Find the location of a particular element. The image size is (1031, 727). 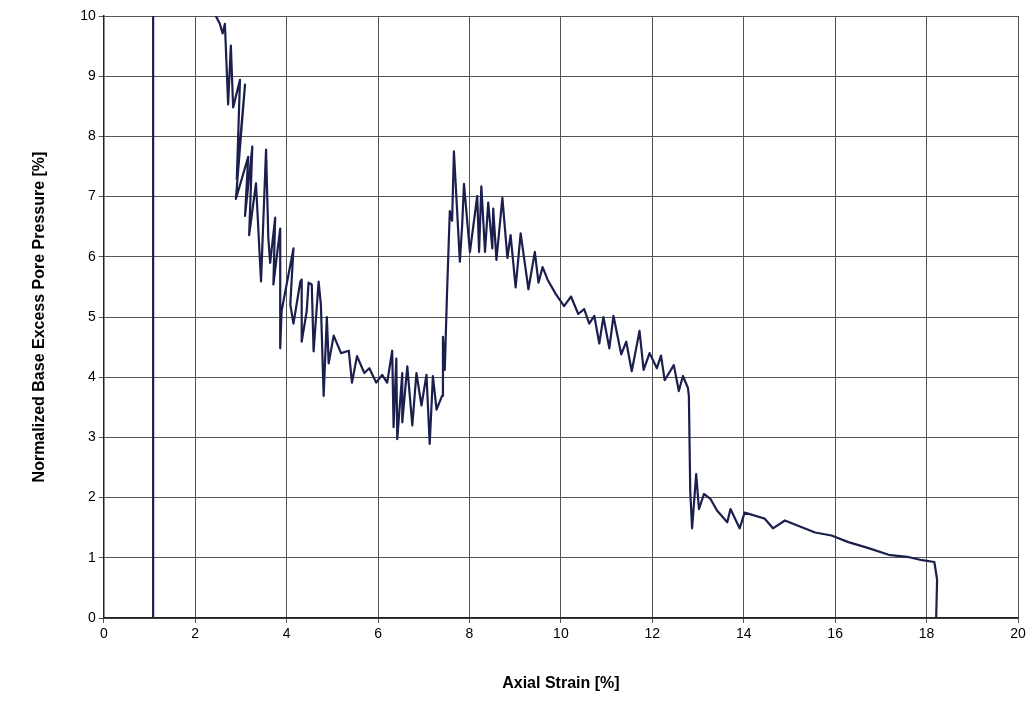

y-tick-label: 2 is located at coordinates (91, 496).